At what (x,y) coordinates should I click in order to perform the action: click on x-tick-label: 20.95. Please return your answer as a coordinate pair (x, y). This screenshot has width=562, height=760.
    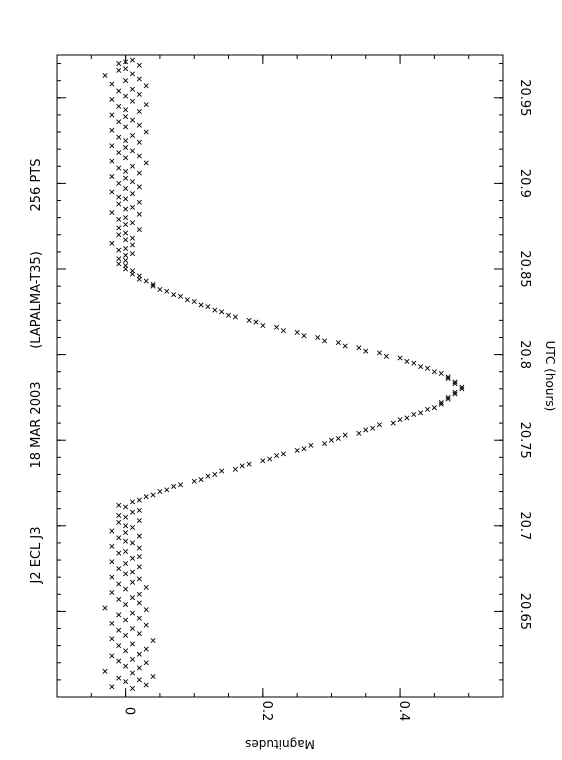
    Looking at the image, I should click on (524, 97).